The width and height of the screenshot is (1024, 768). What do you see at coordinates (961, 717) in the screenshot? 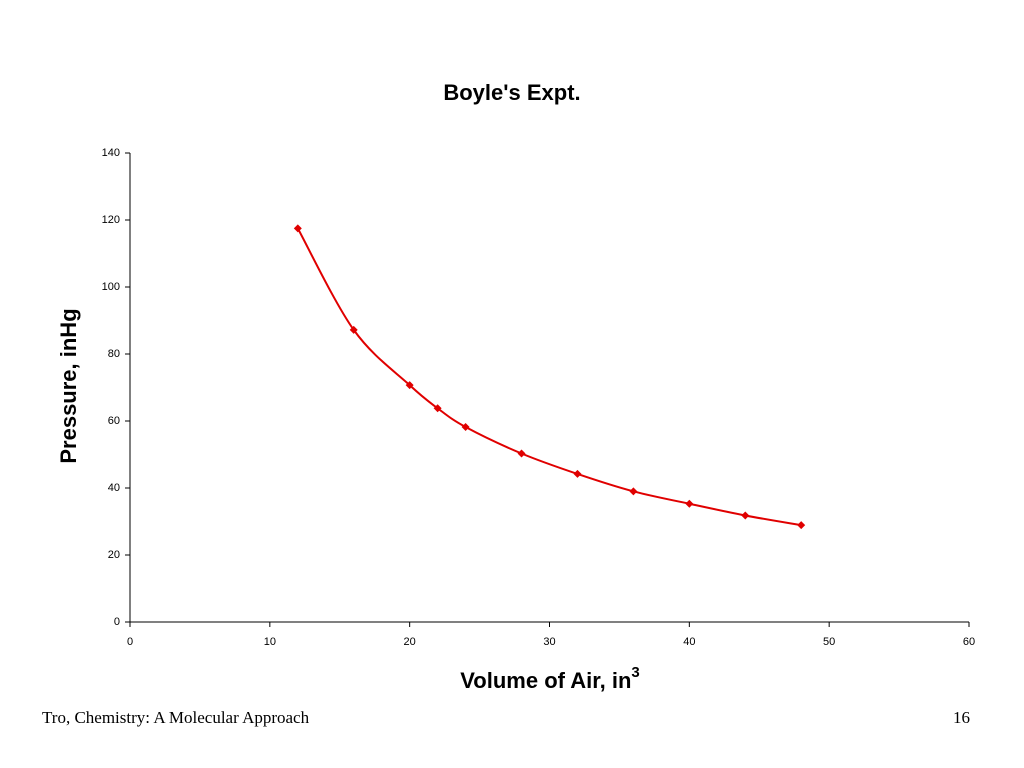
I see `page-number: 16` at bounding box center [961, 717].